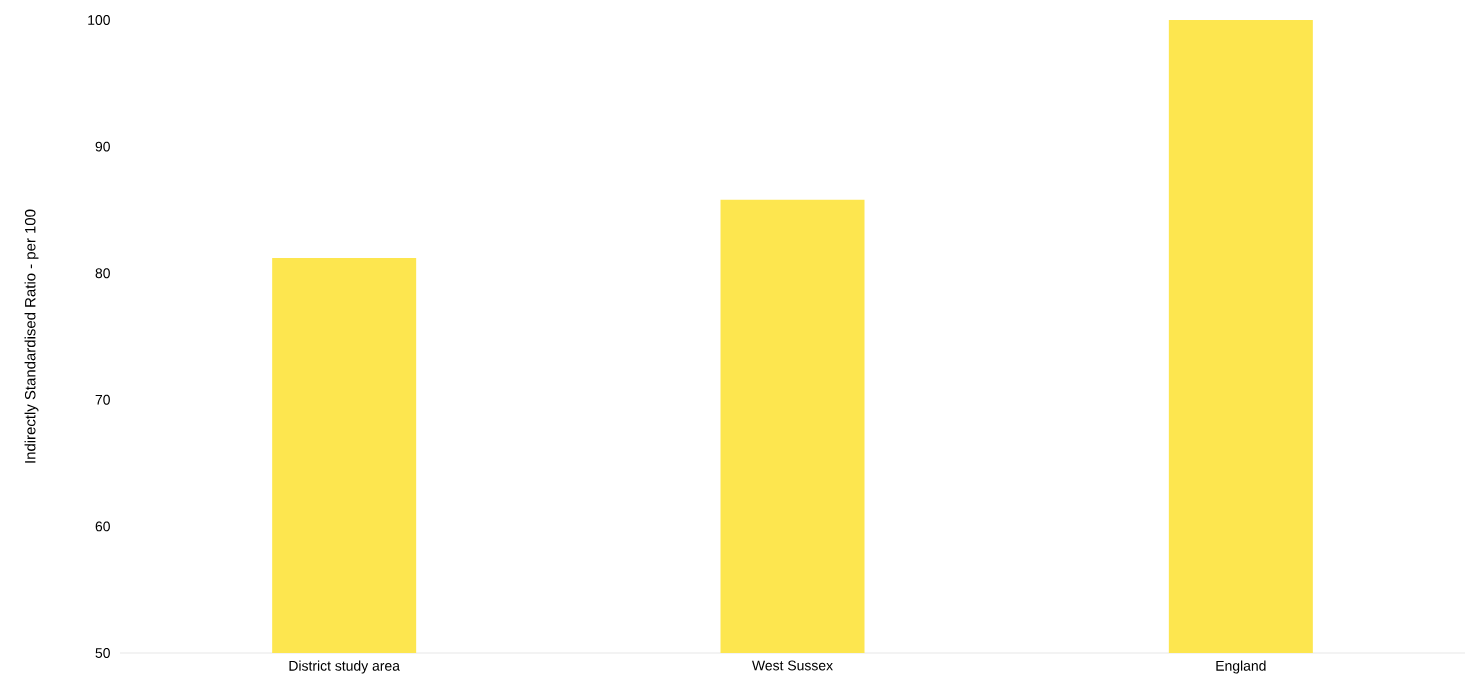 The height and width of the screenshot is (695, 1465). Describe the element at coordinates (1241, 667) in the screenshot. I see `x-tick-label: England` at that location.